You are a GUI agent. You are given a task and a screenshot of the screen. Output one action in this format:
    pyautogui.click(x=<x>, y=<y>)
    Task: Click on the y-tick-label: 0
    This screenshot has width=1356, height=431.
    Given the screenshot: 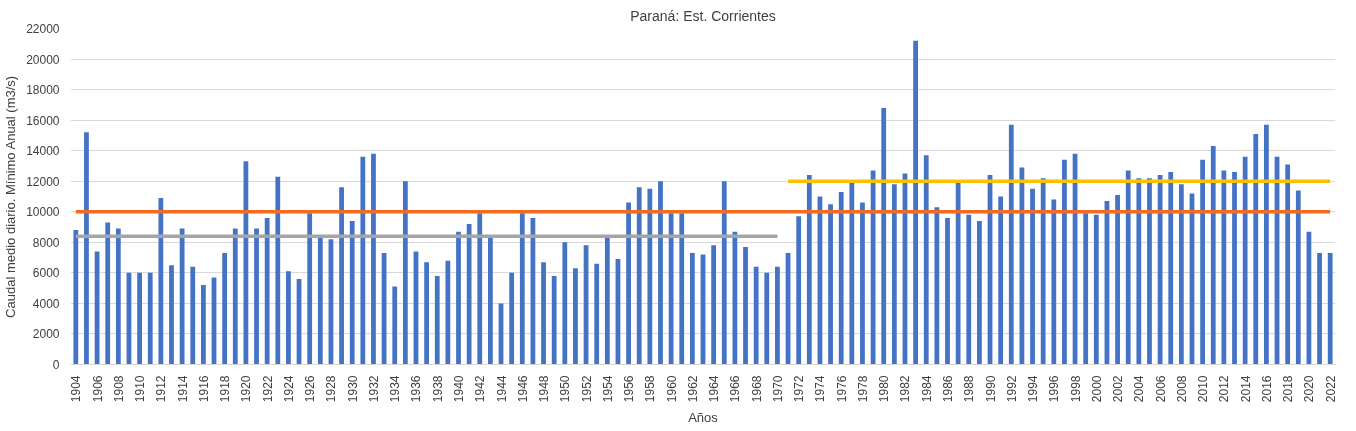 What is the action you would take?
    pyautogui.click(x=56, y=365)
    